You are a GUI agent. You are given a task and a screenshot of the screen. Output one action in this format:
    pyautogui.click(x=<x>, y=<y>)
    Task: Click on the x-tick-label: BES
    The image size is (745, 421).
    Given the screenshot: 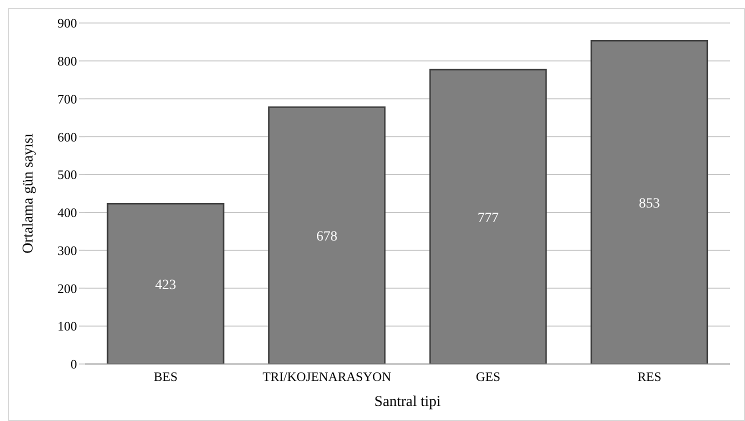 What is the action you would take?
    pyautogui.click(x=166, y=376)
    